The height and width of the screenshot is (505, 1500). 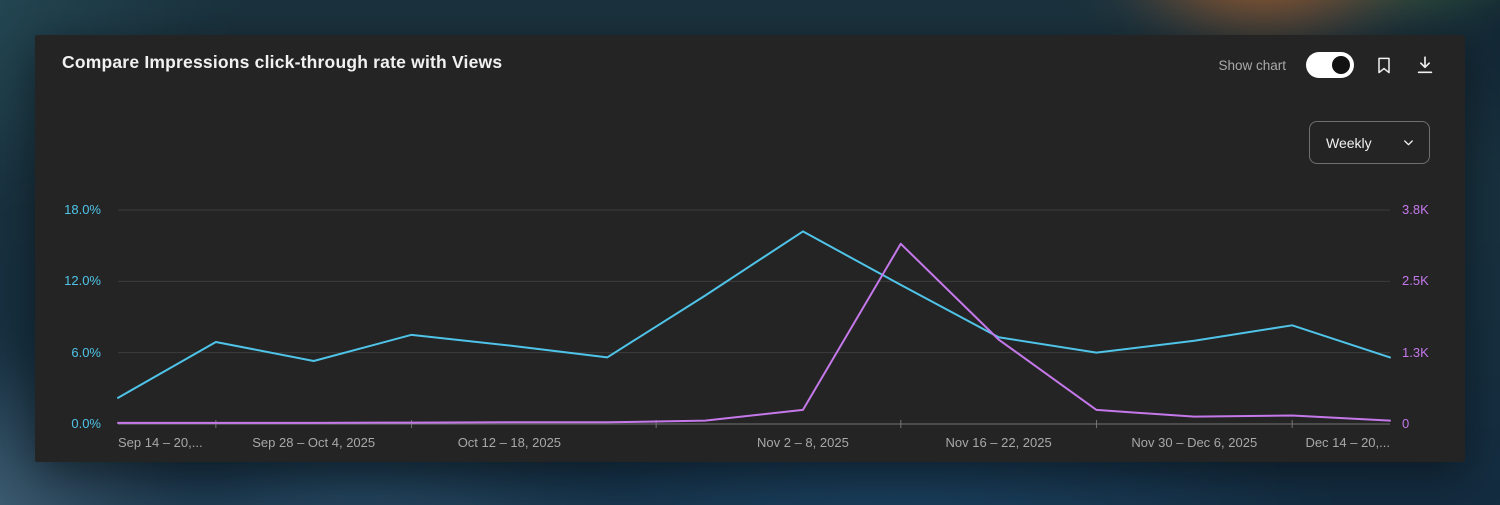 I want to click on show-chart-label: Show chart, so click(x=1252, y=65).